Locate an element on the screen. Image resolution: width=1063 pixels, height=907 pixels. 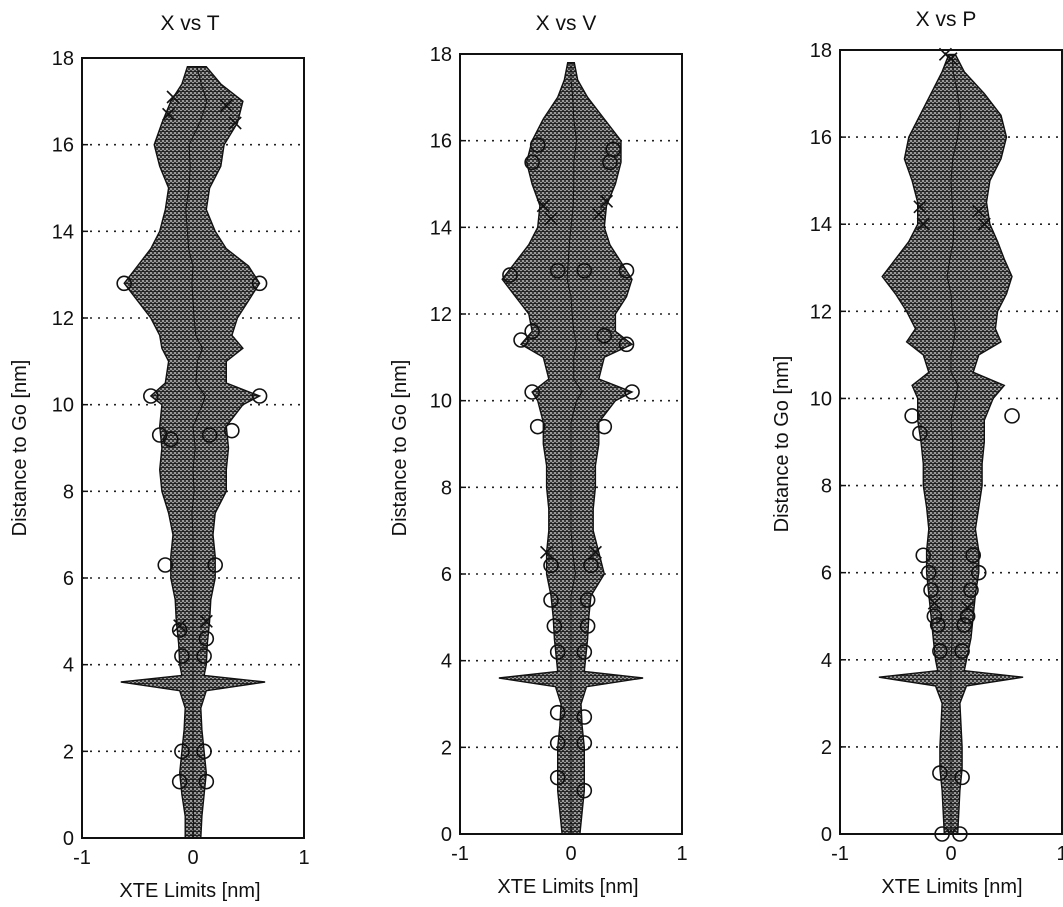
xte-envelope is located at coordinates (951, 444).